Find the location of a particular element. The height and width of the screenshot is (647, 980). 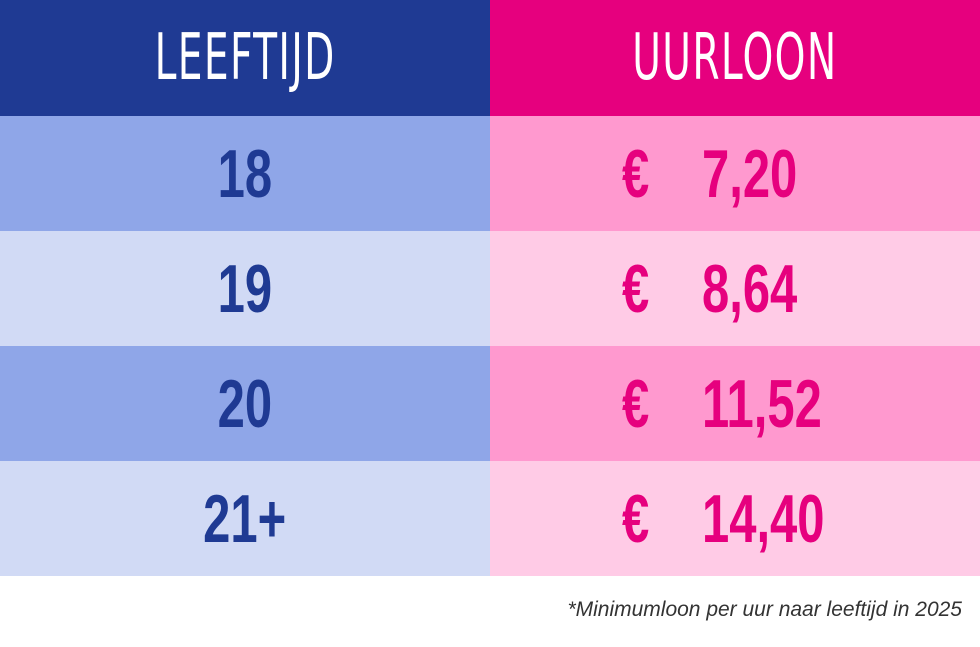

age-cell: 18 is located at coordinates (245, 173).